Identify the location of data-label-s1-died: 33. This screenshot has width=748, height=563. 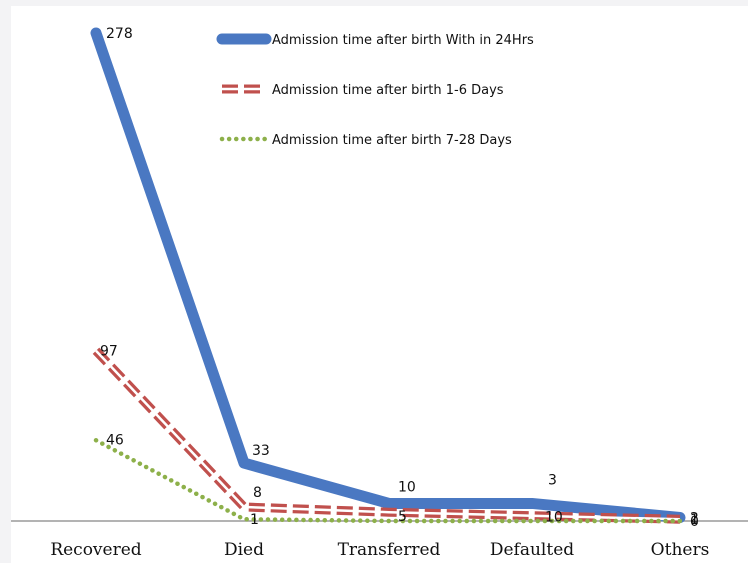
(261, 451).